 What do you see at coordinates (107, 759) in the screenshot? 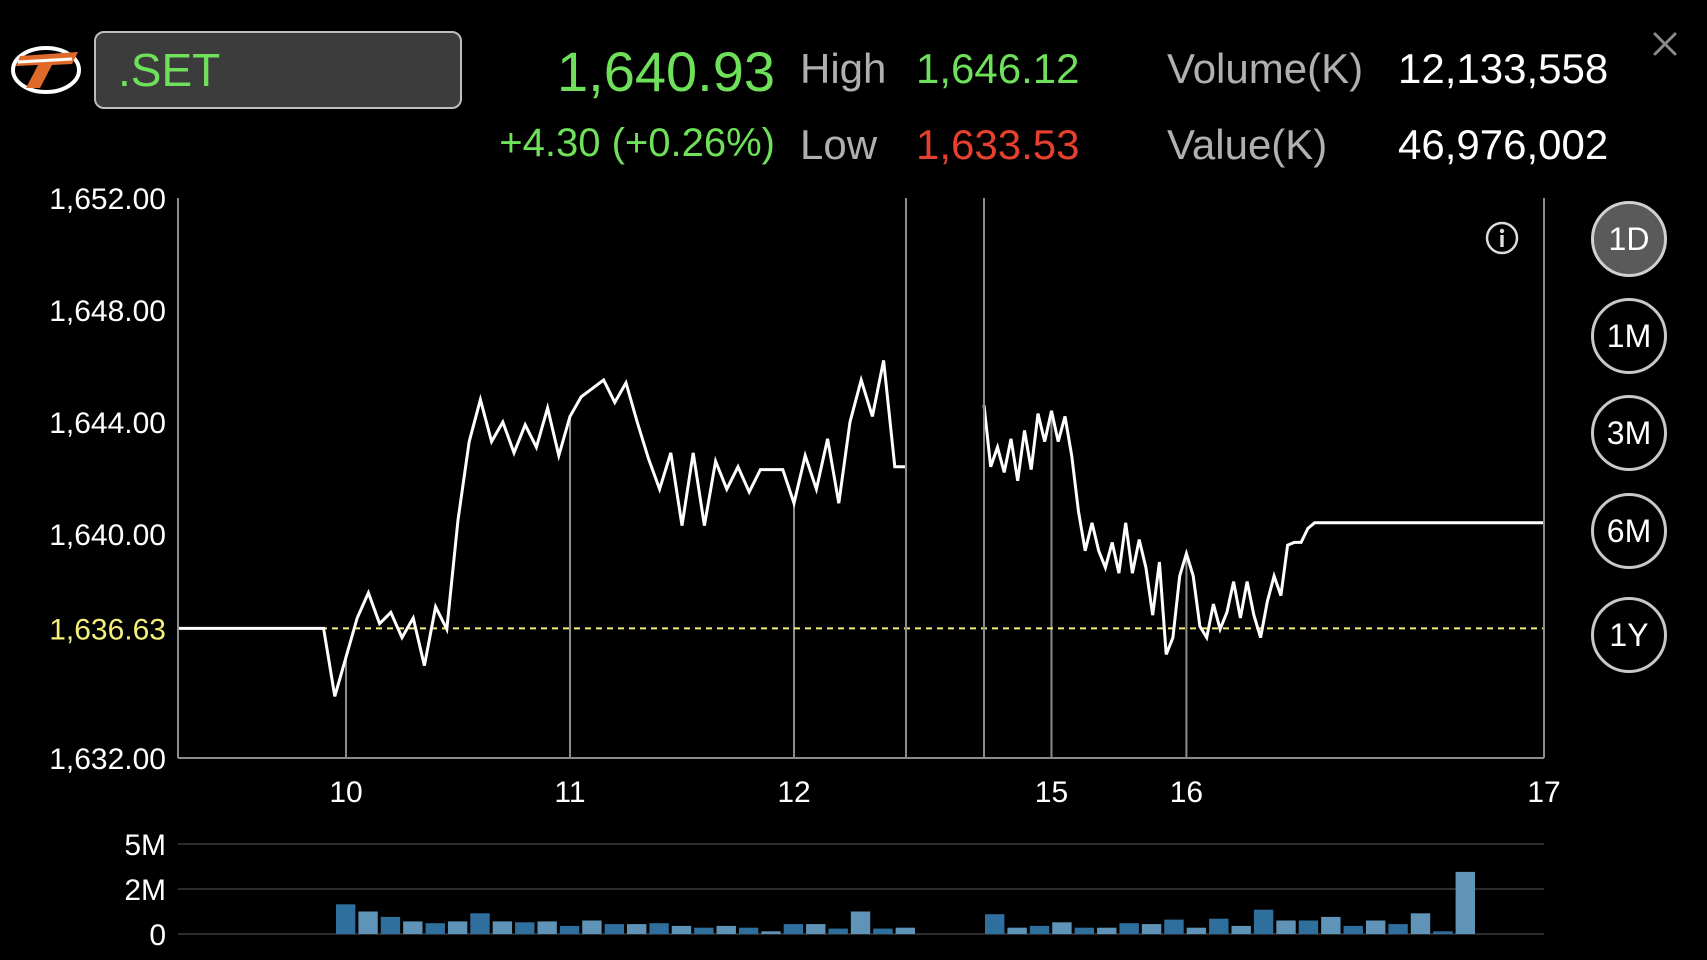
I see `y-tick-label: 1,632.00` at bounding box center [107, 759].